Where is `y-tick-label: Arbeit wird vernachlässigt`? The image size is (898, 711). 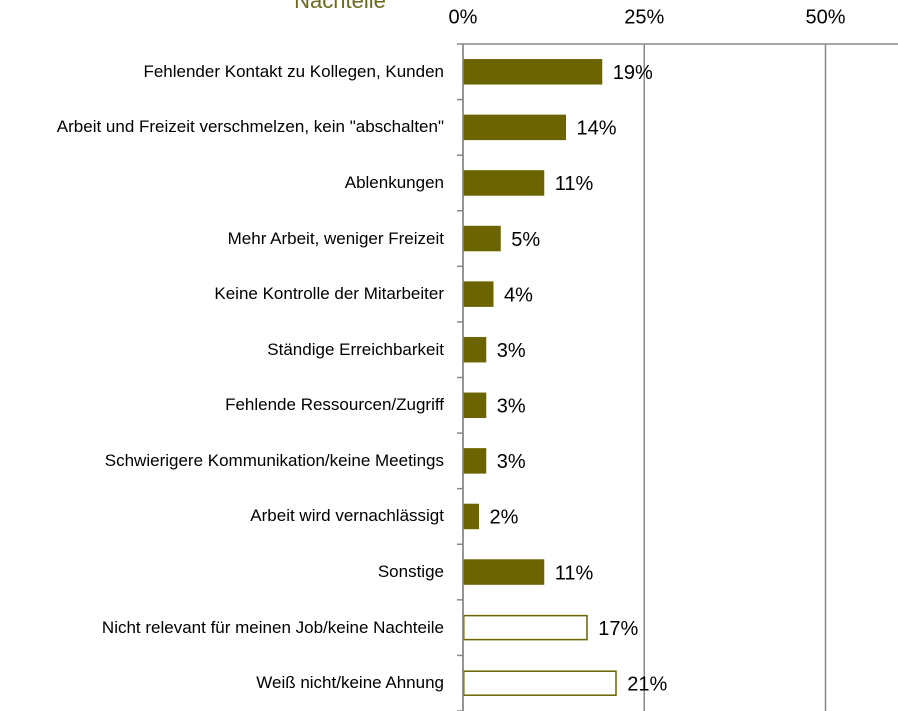
y-tick-label: Arbeit wird vernachlässigt is located at coordinates (347, 516).